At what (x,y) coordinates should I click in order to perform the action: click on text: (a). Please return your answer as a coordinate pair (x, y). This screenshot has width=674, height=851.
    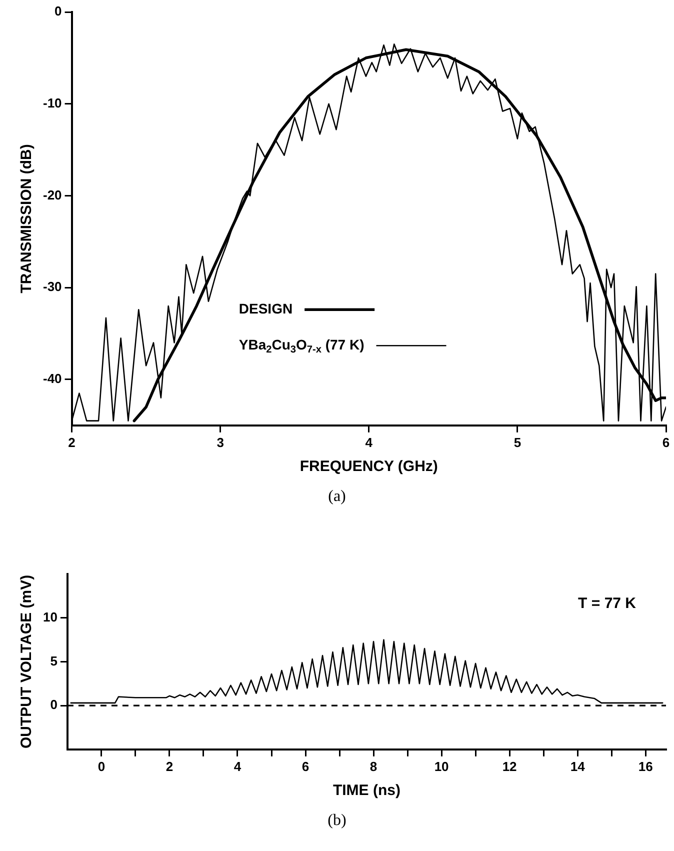
    Looking at the image, I should click on (337, 497).